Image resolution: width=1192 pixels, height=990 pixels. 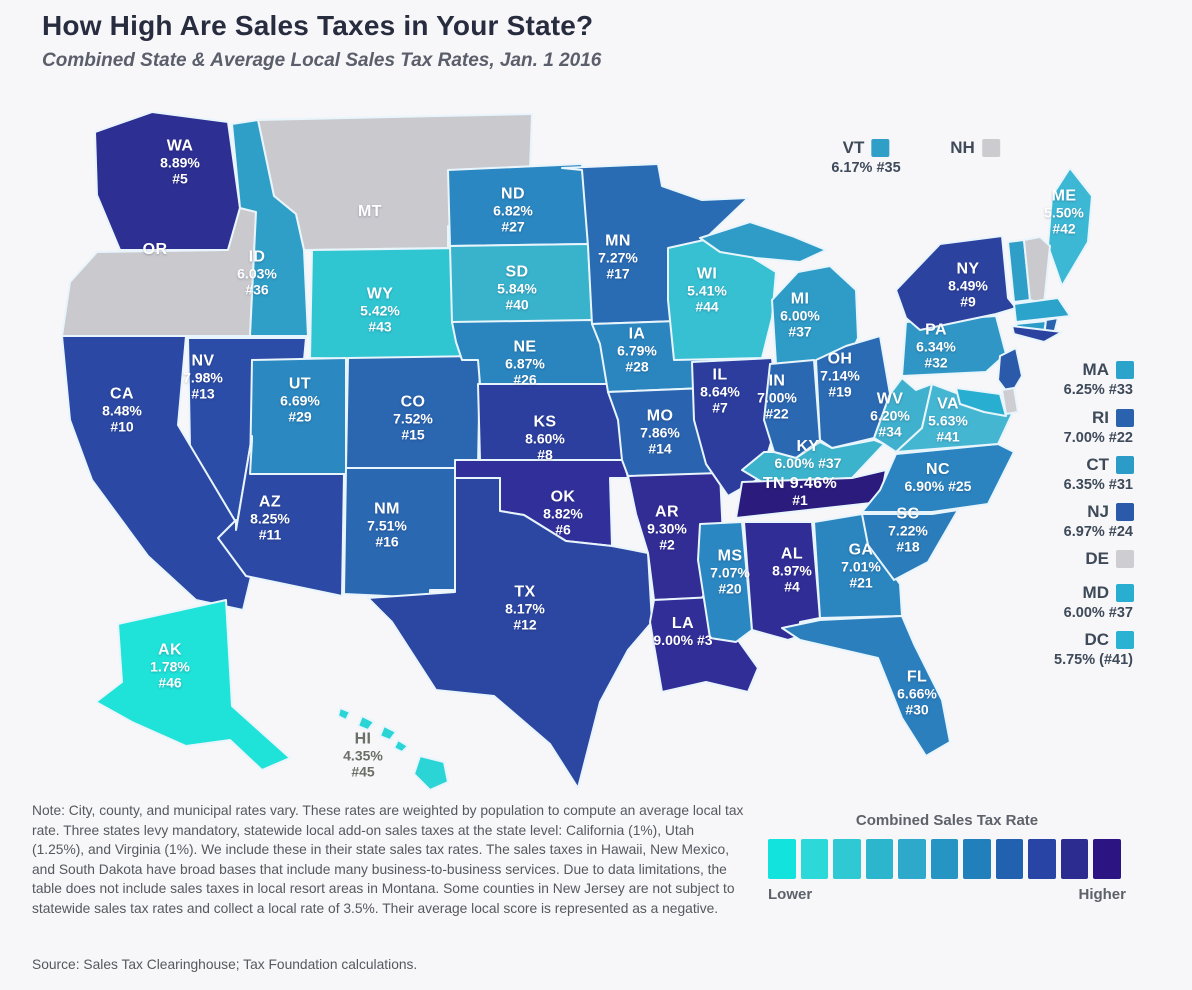 I want to click on coastal-legend-ri: RI 7.00% #22, so click(x=1099, y=427).